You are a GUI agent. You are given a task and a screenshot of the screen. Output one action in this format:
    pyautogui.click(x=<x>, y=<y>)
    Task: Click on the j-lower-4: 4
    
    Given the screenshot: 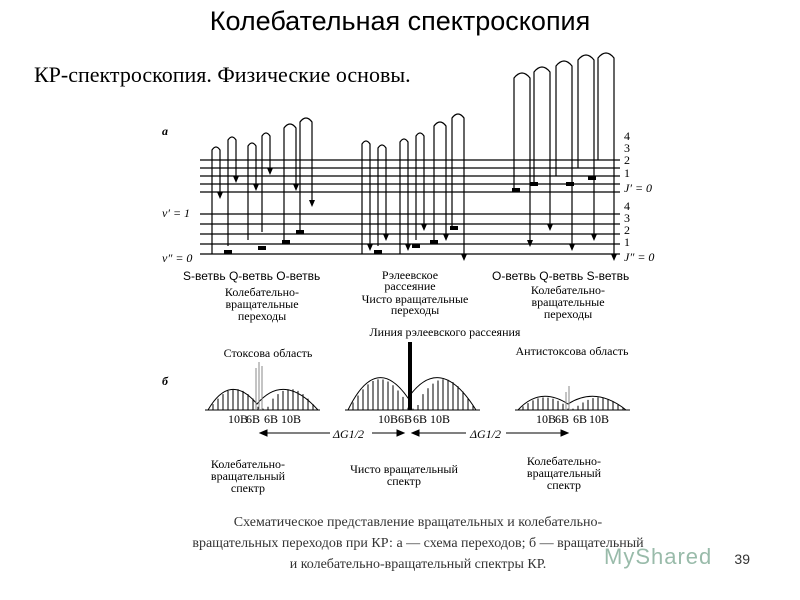 What is the action you would take?
    pyautogui.click(x=627, y=206)
    